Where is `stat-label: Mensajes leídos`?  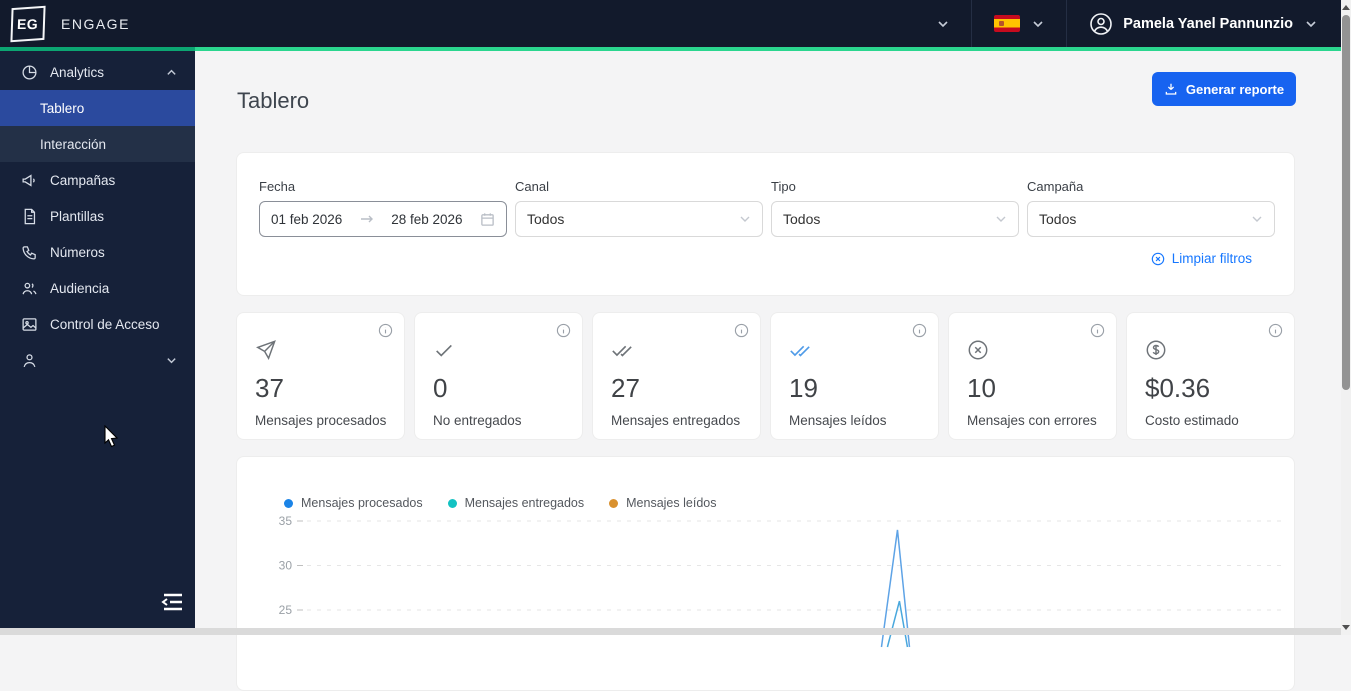 stat-label: Mensajes leídos is located at coordinates (855, 420).